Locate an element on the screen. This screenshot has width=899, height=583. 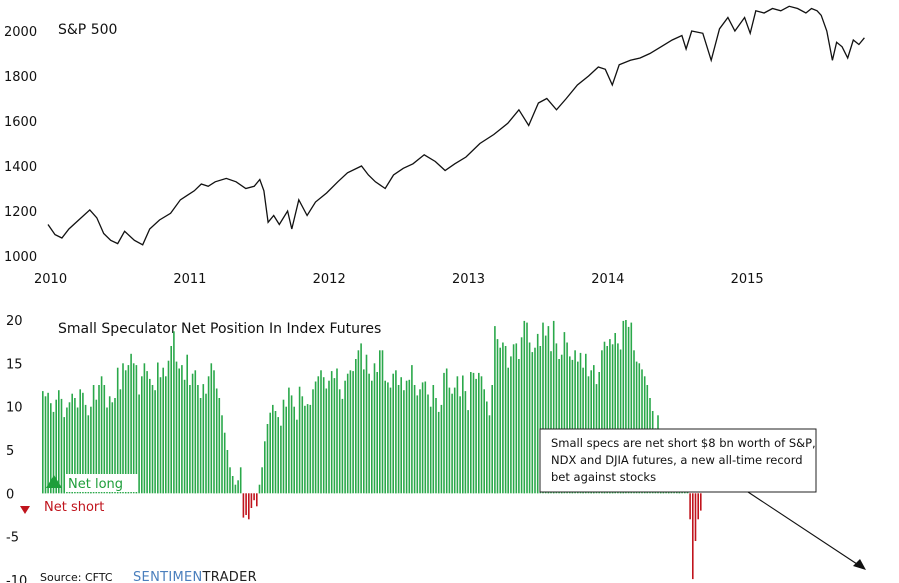
annotation-box is located at coordinates (678, 460).